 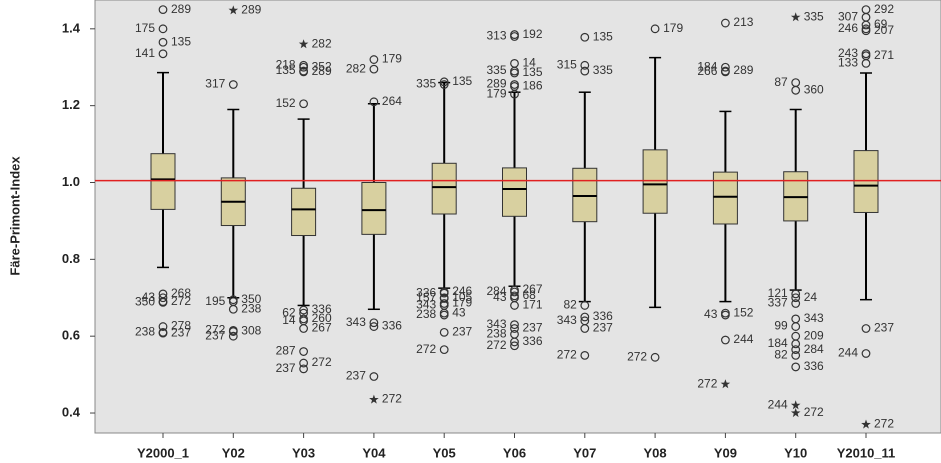 I want to click on x-tick-label: Y2000_1, so click(x=163, y=452).